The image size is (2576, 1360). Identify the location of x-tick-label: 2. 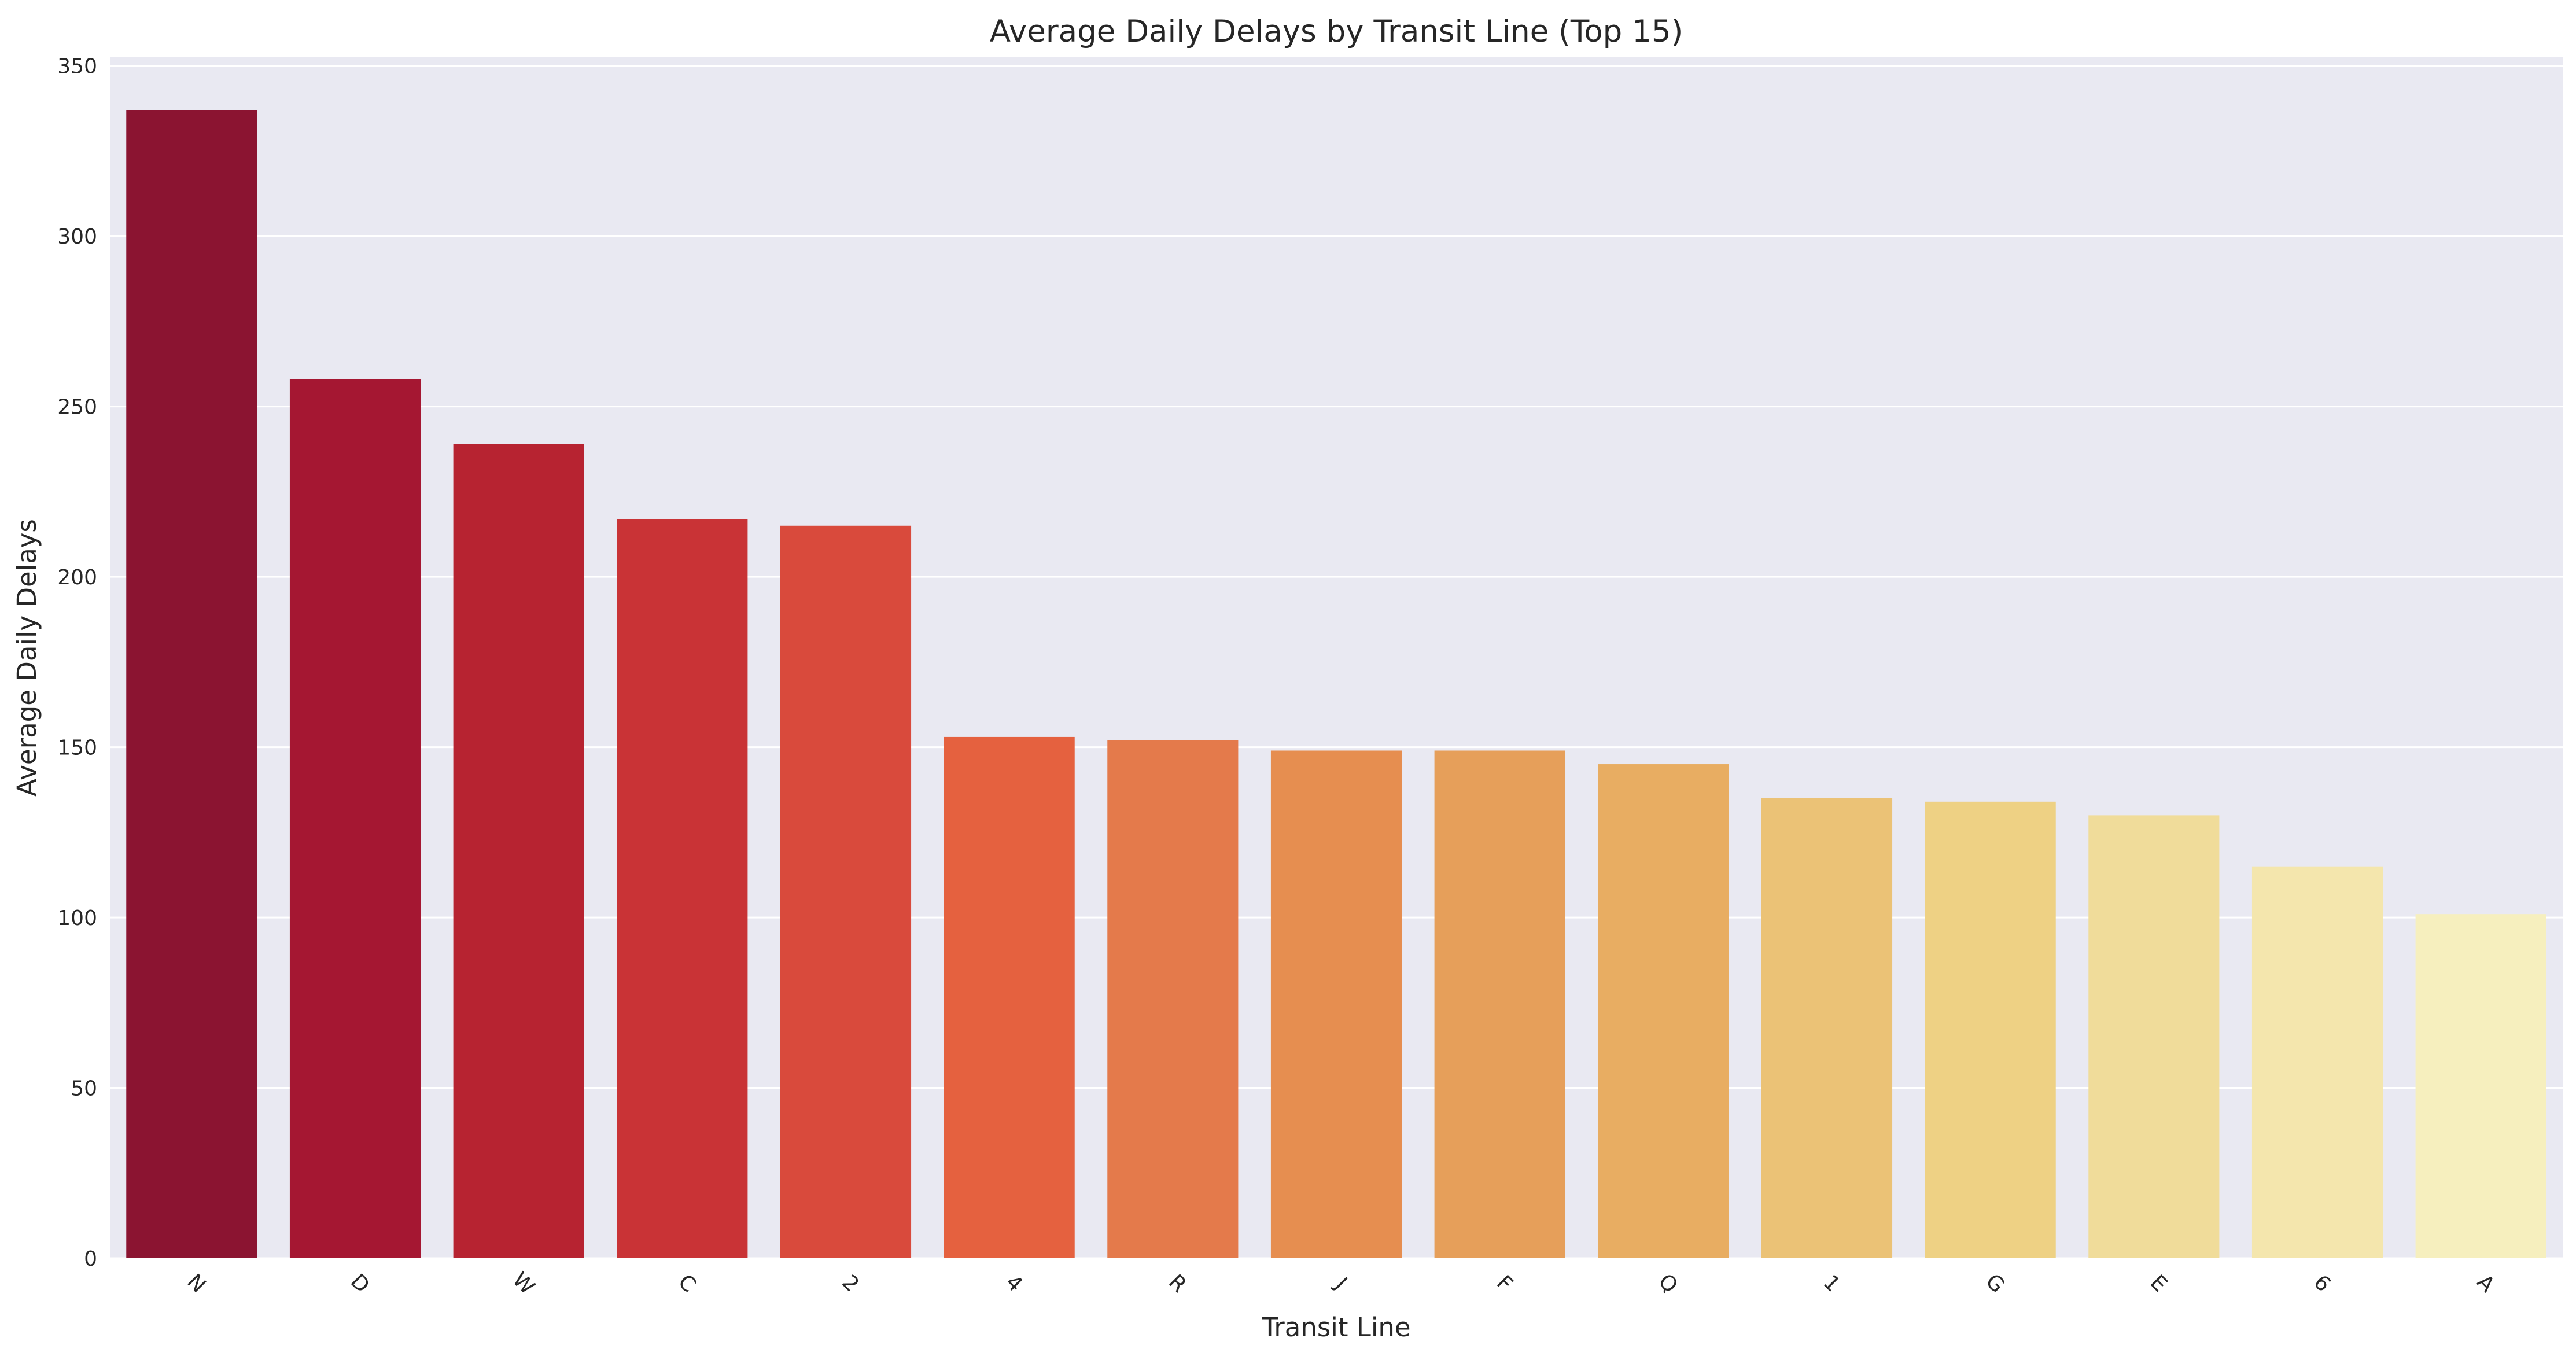
(851, 1283).